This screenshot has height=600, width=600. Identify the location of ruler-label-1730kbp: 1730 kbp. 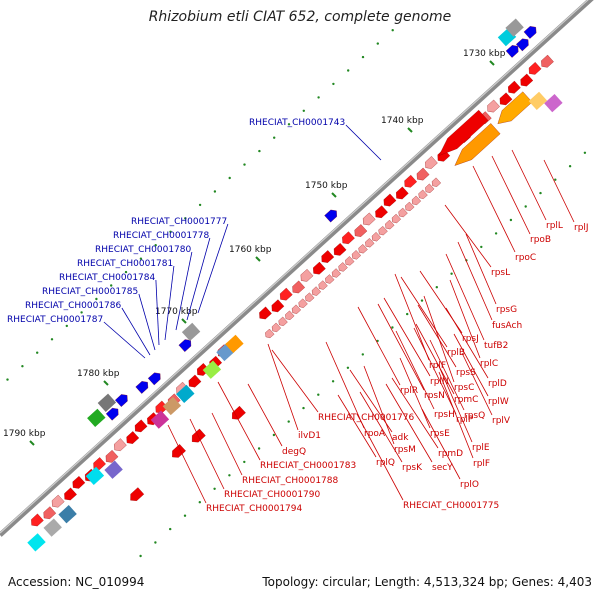
(484, 54).